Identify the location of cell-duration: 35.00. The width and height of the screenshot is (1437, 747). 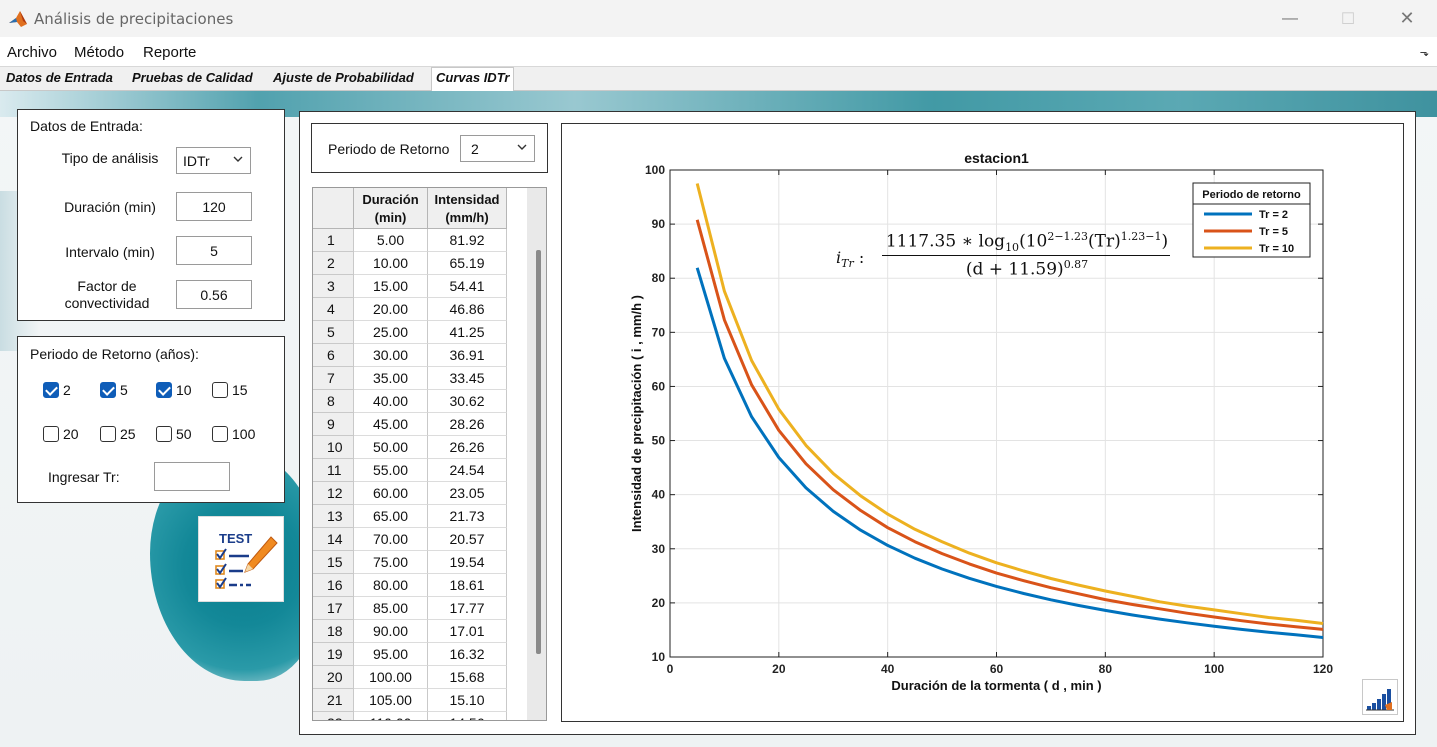
(391, 378).